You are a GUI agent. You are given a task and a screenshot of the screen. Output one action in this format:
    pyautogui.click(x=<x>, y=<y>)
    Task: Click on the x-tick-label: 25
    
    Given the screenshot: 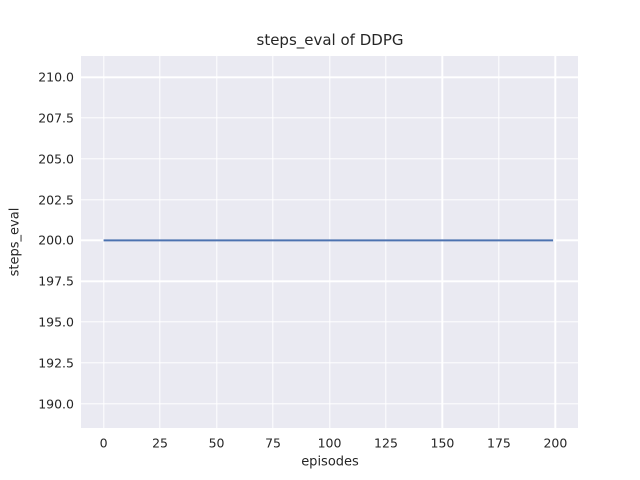 What is the action you would take?
    pyautogui.click(x=160, y=443)
    